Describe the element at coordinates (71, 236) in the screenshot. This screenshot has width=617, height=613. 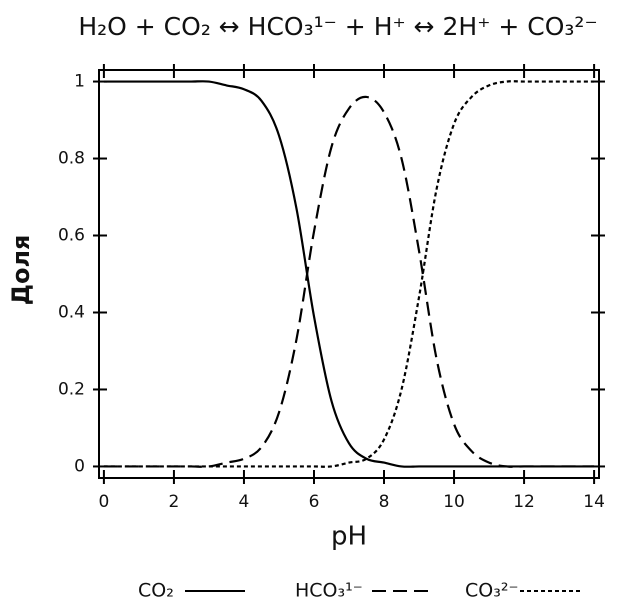
I see `y-tick-label: 0.6` at that location.